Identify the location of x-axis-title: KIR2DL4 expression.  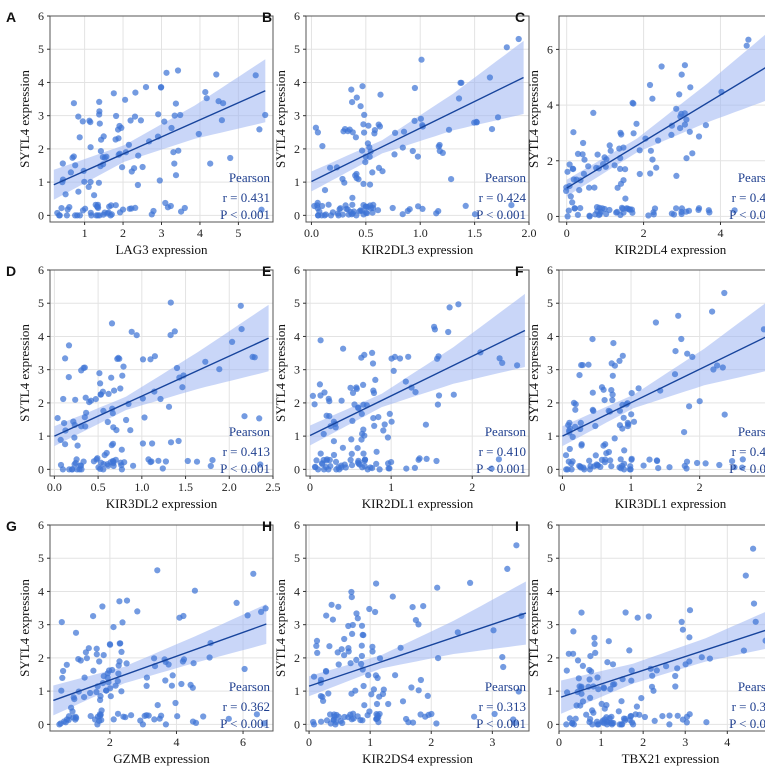
(671, 249).